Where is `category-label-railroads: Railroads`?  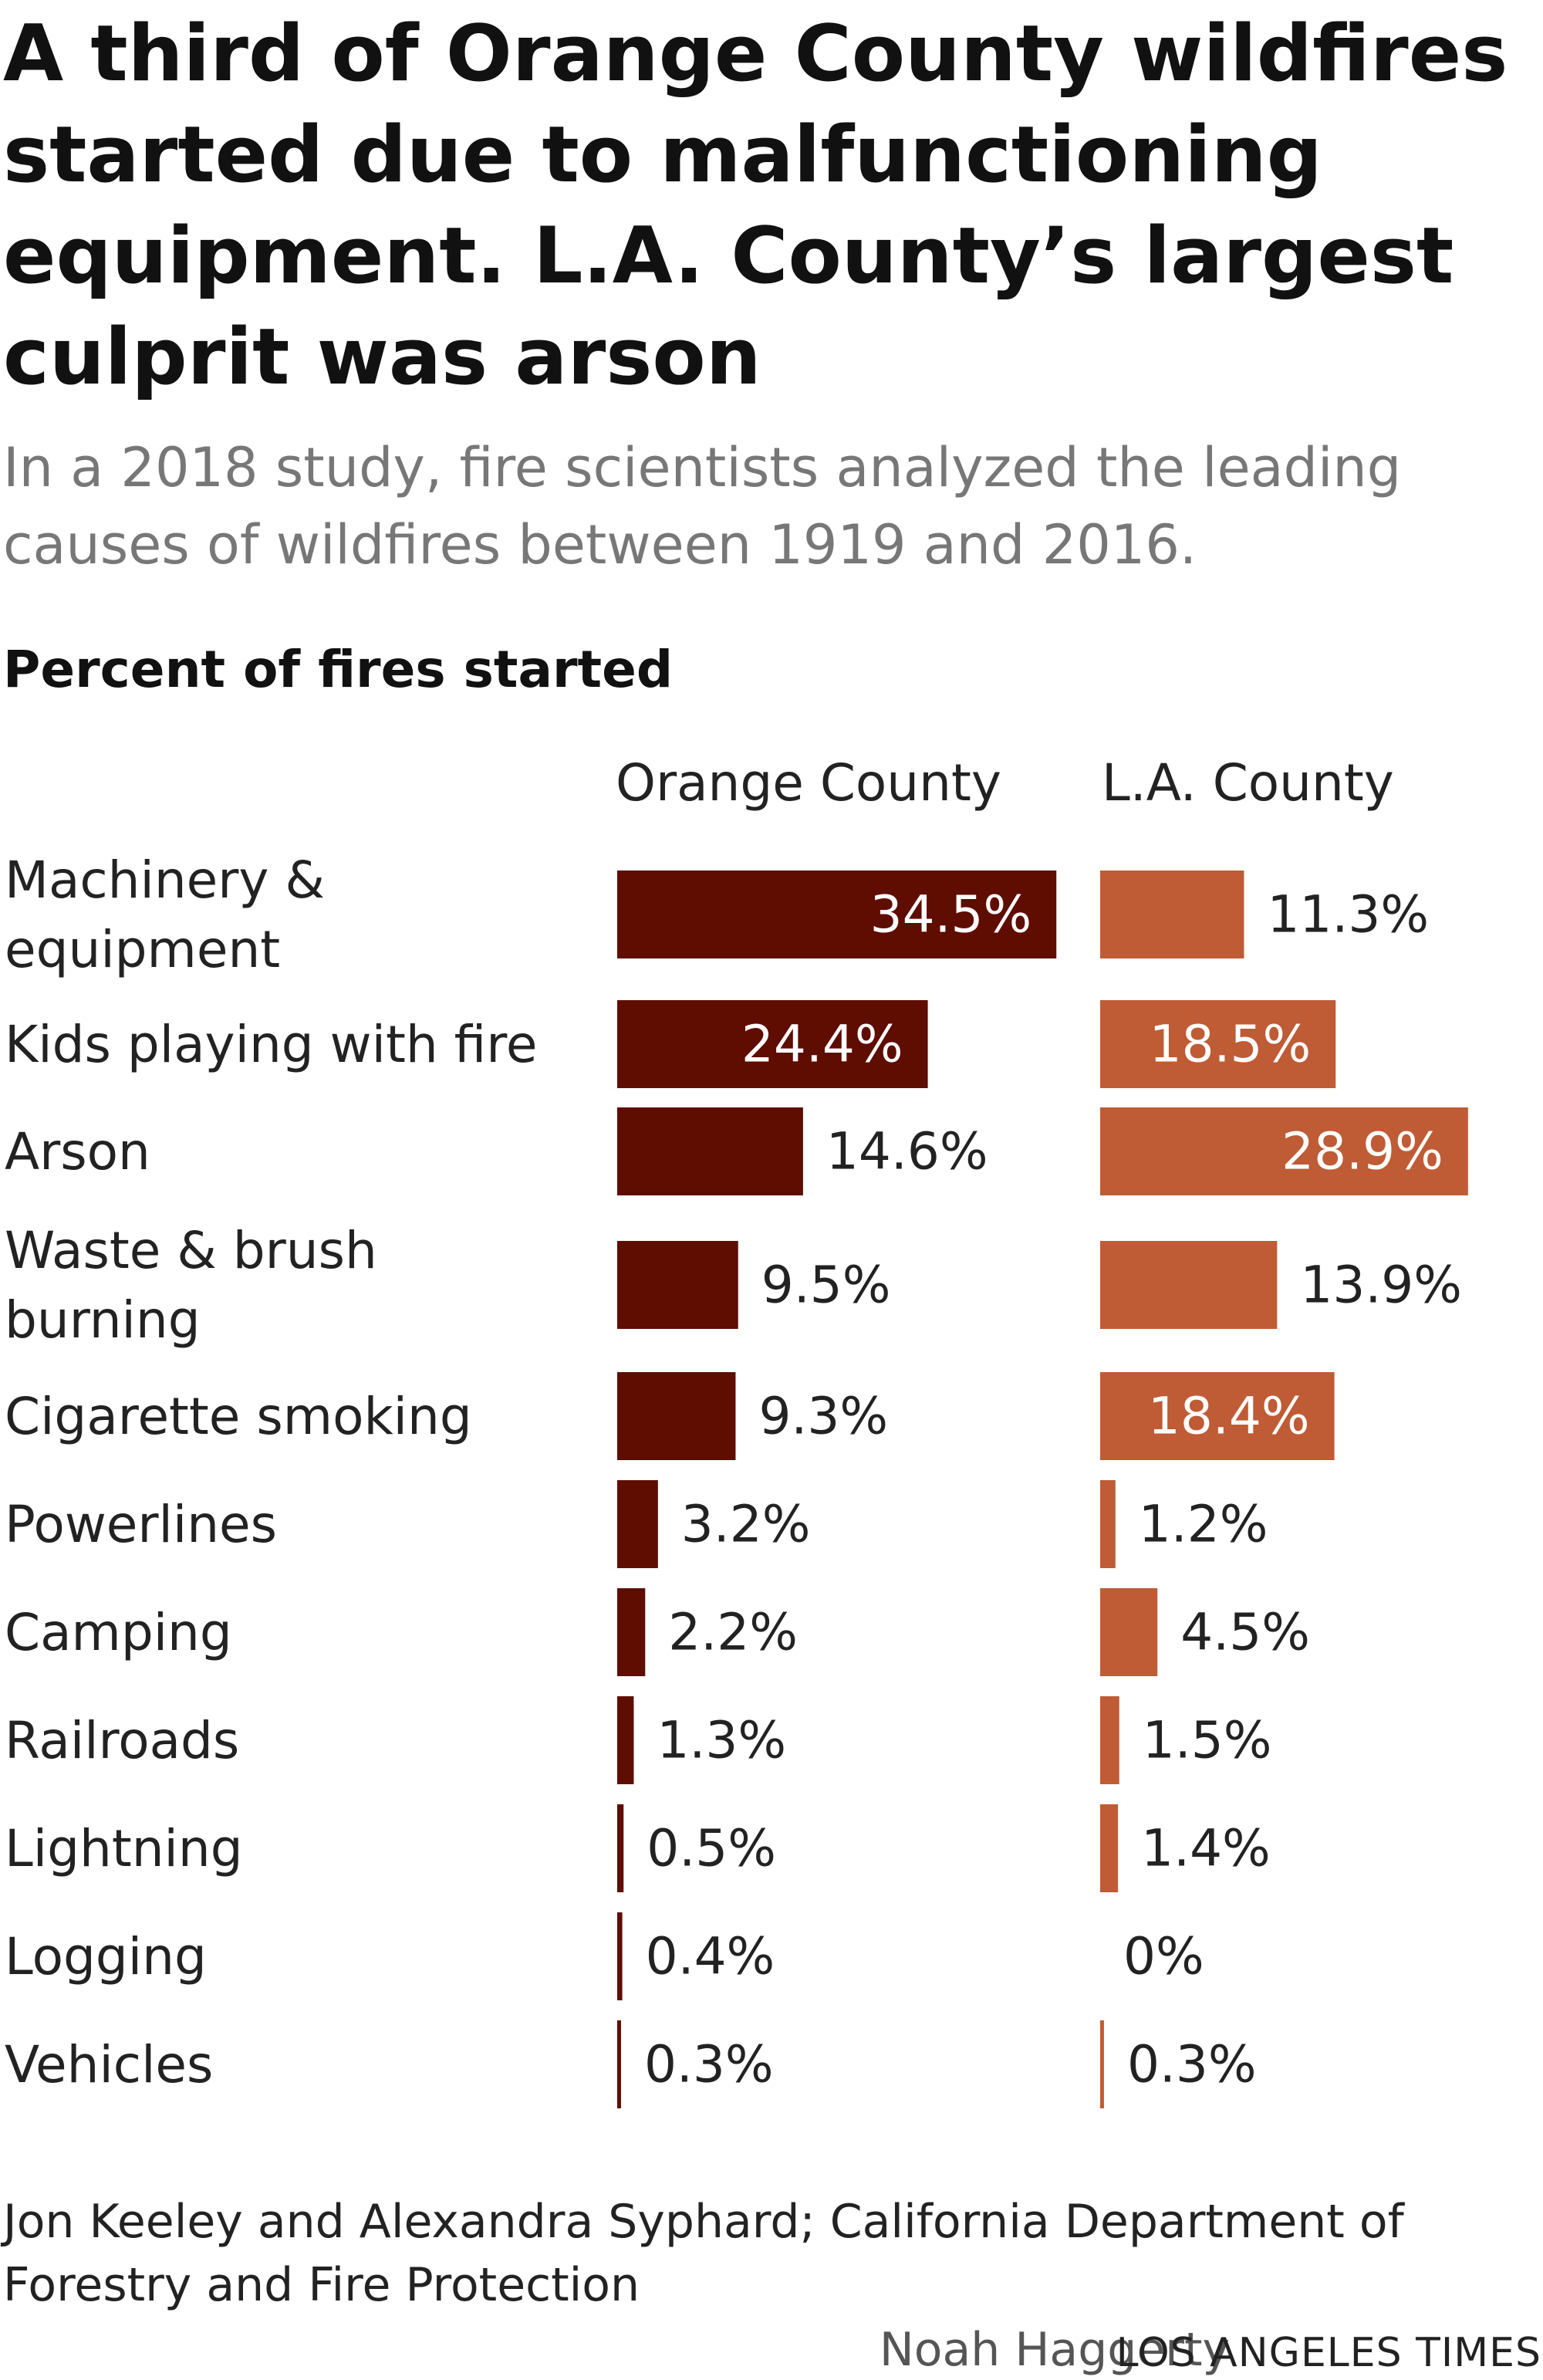 category-label-railroads: Railroads is located at coordinates (122, 1740).